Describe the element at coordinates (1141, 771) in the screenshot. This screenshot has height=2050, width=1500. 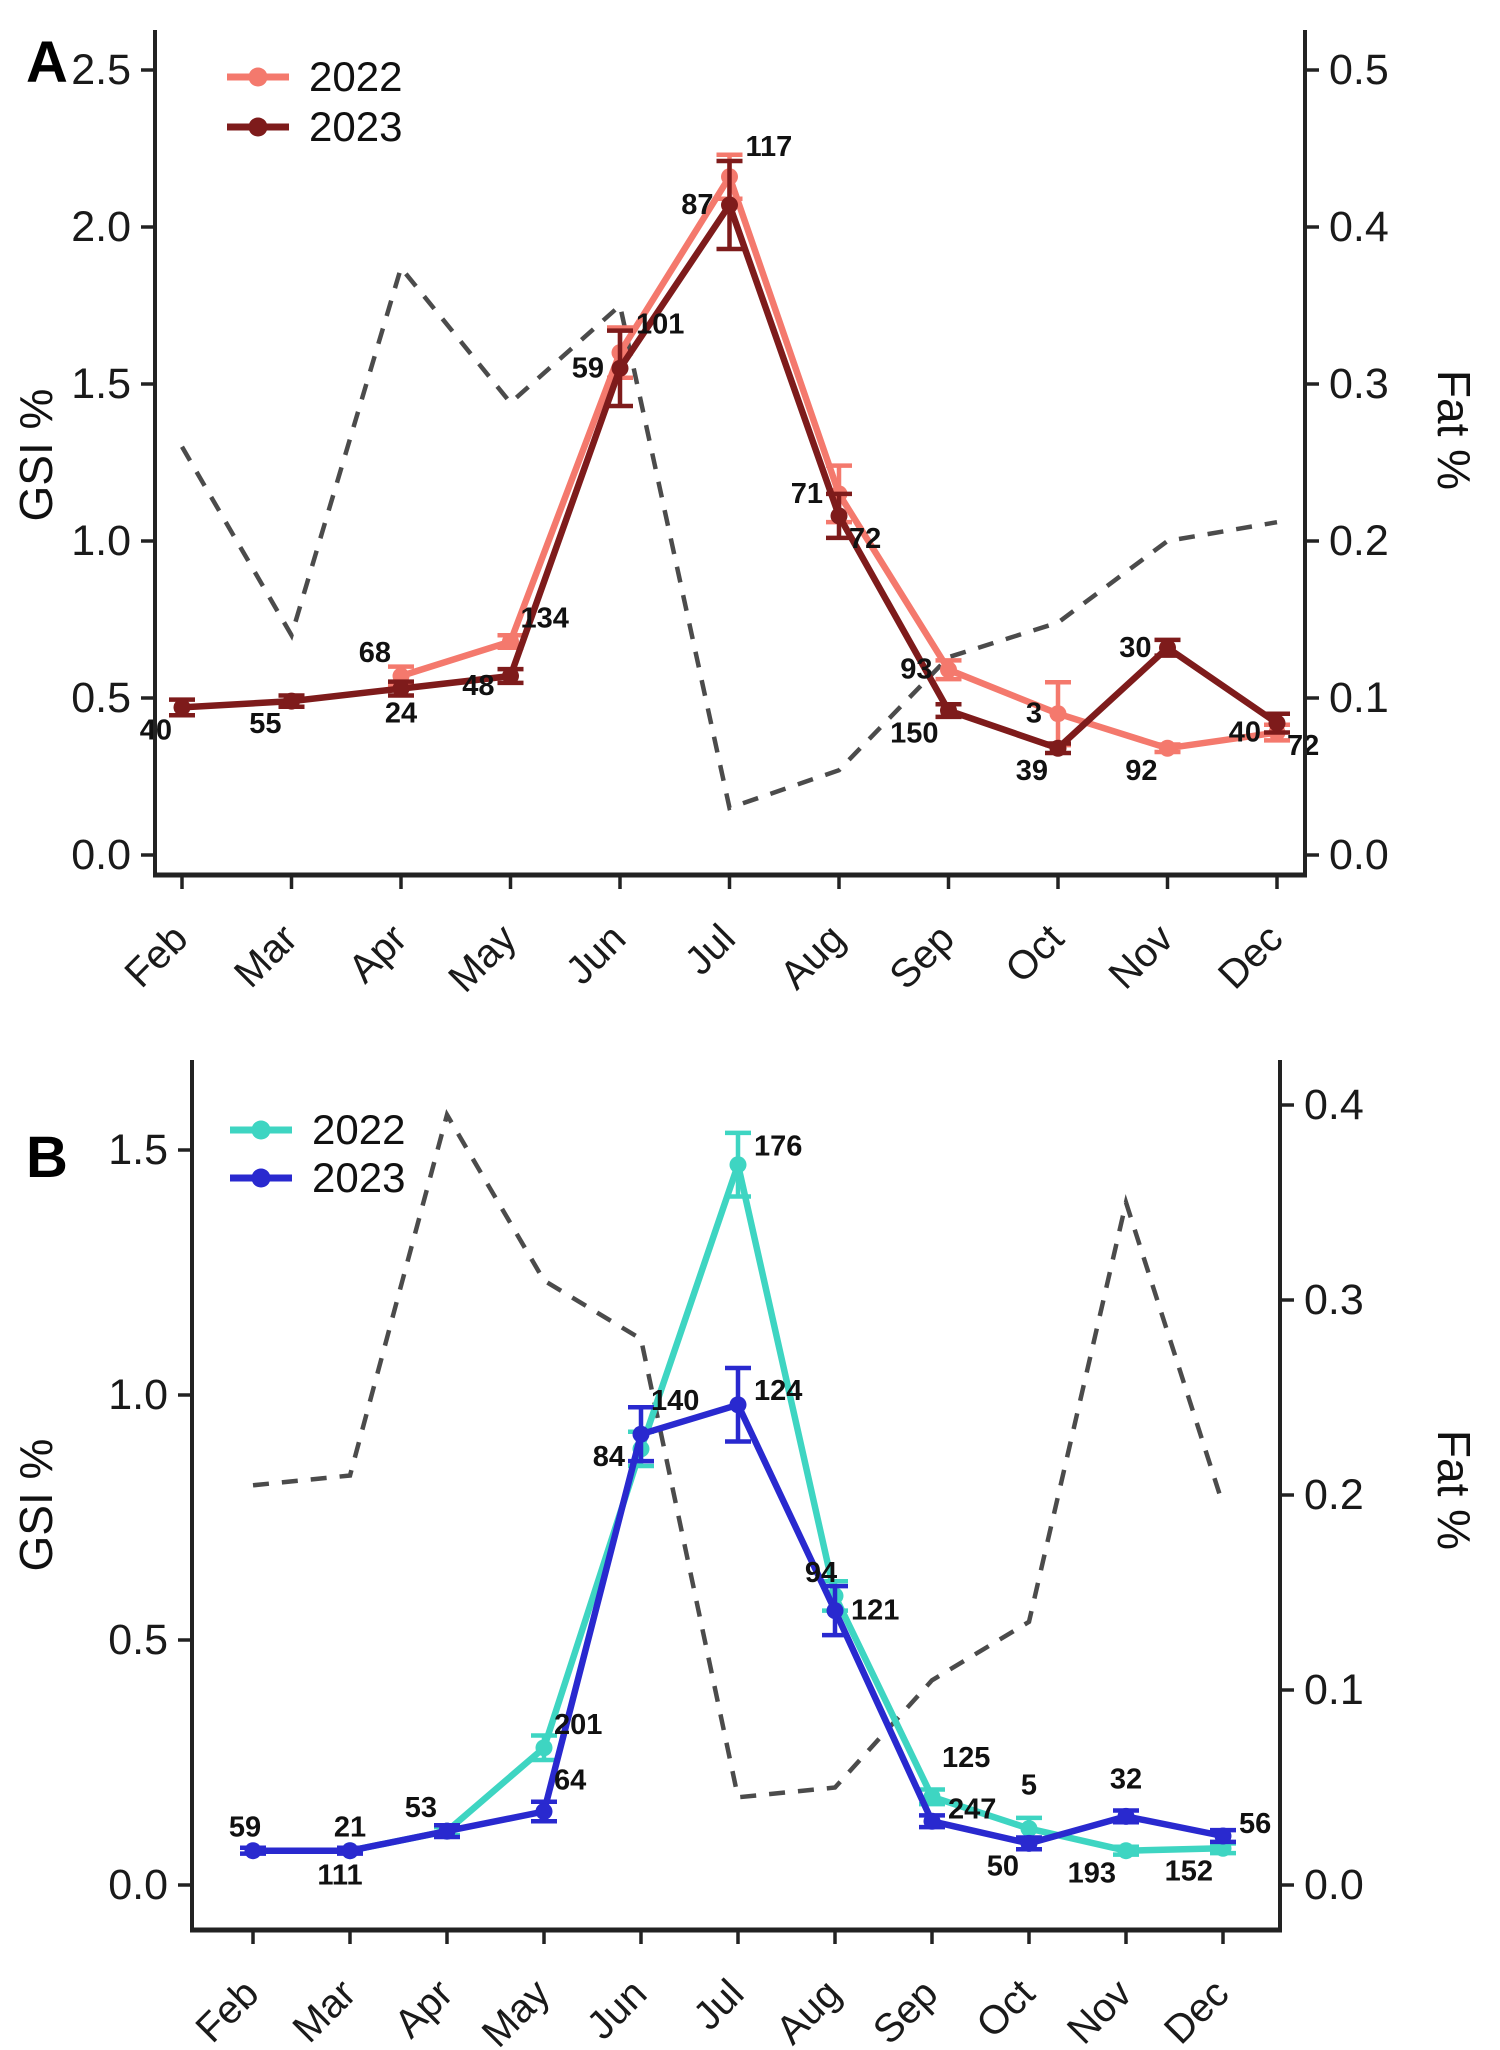
I see `sample-size-label: 92` at that location.